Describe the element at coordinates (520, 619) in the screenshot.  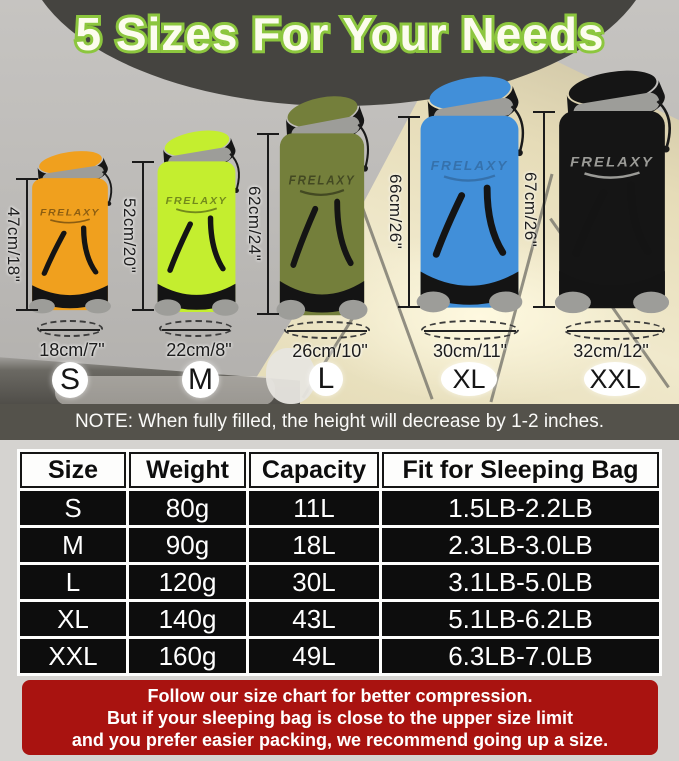
I see `cell-fit: 5.1LB-6.2LB` at that location.